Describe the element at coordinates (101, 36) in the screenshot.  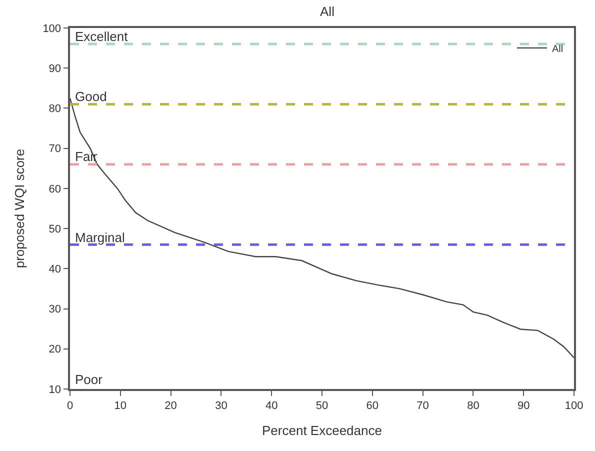
I see `ref-line-label: Excellent` at that location.